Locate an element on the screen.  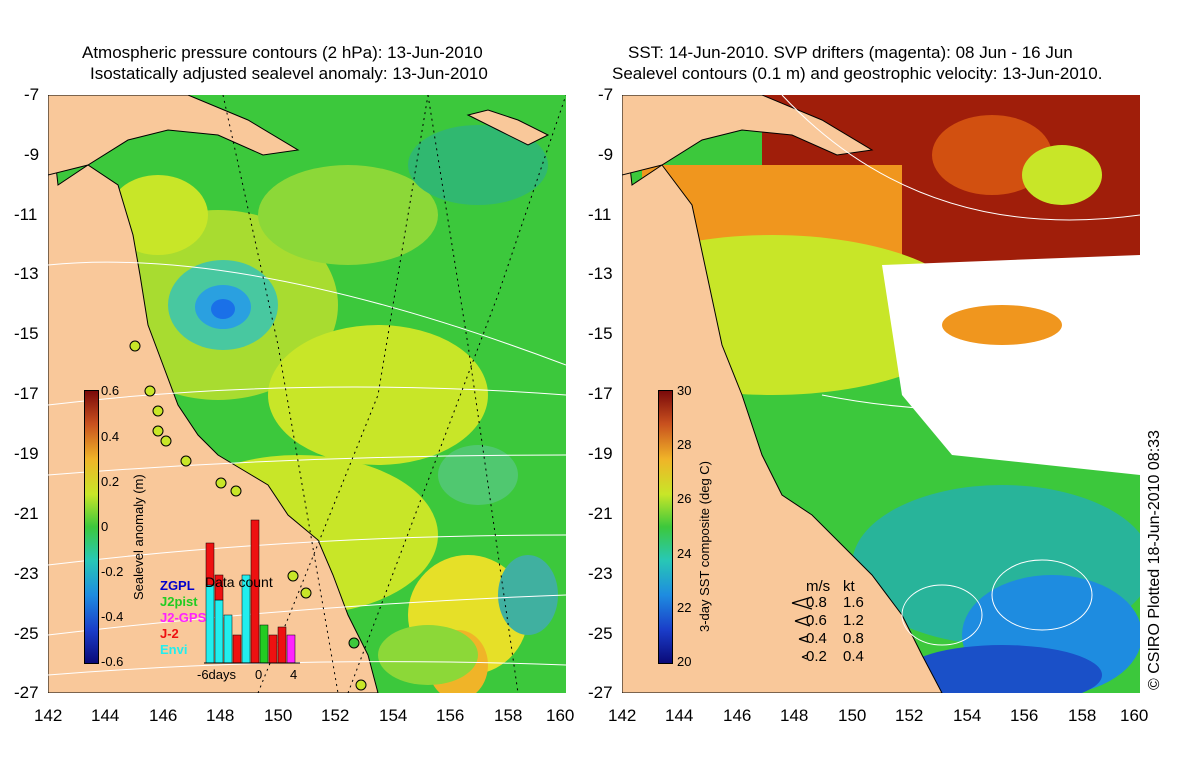
right-x-label: 160 is located at coordinates (1134, 715).